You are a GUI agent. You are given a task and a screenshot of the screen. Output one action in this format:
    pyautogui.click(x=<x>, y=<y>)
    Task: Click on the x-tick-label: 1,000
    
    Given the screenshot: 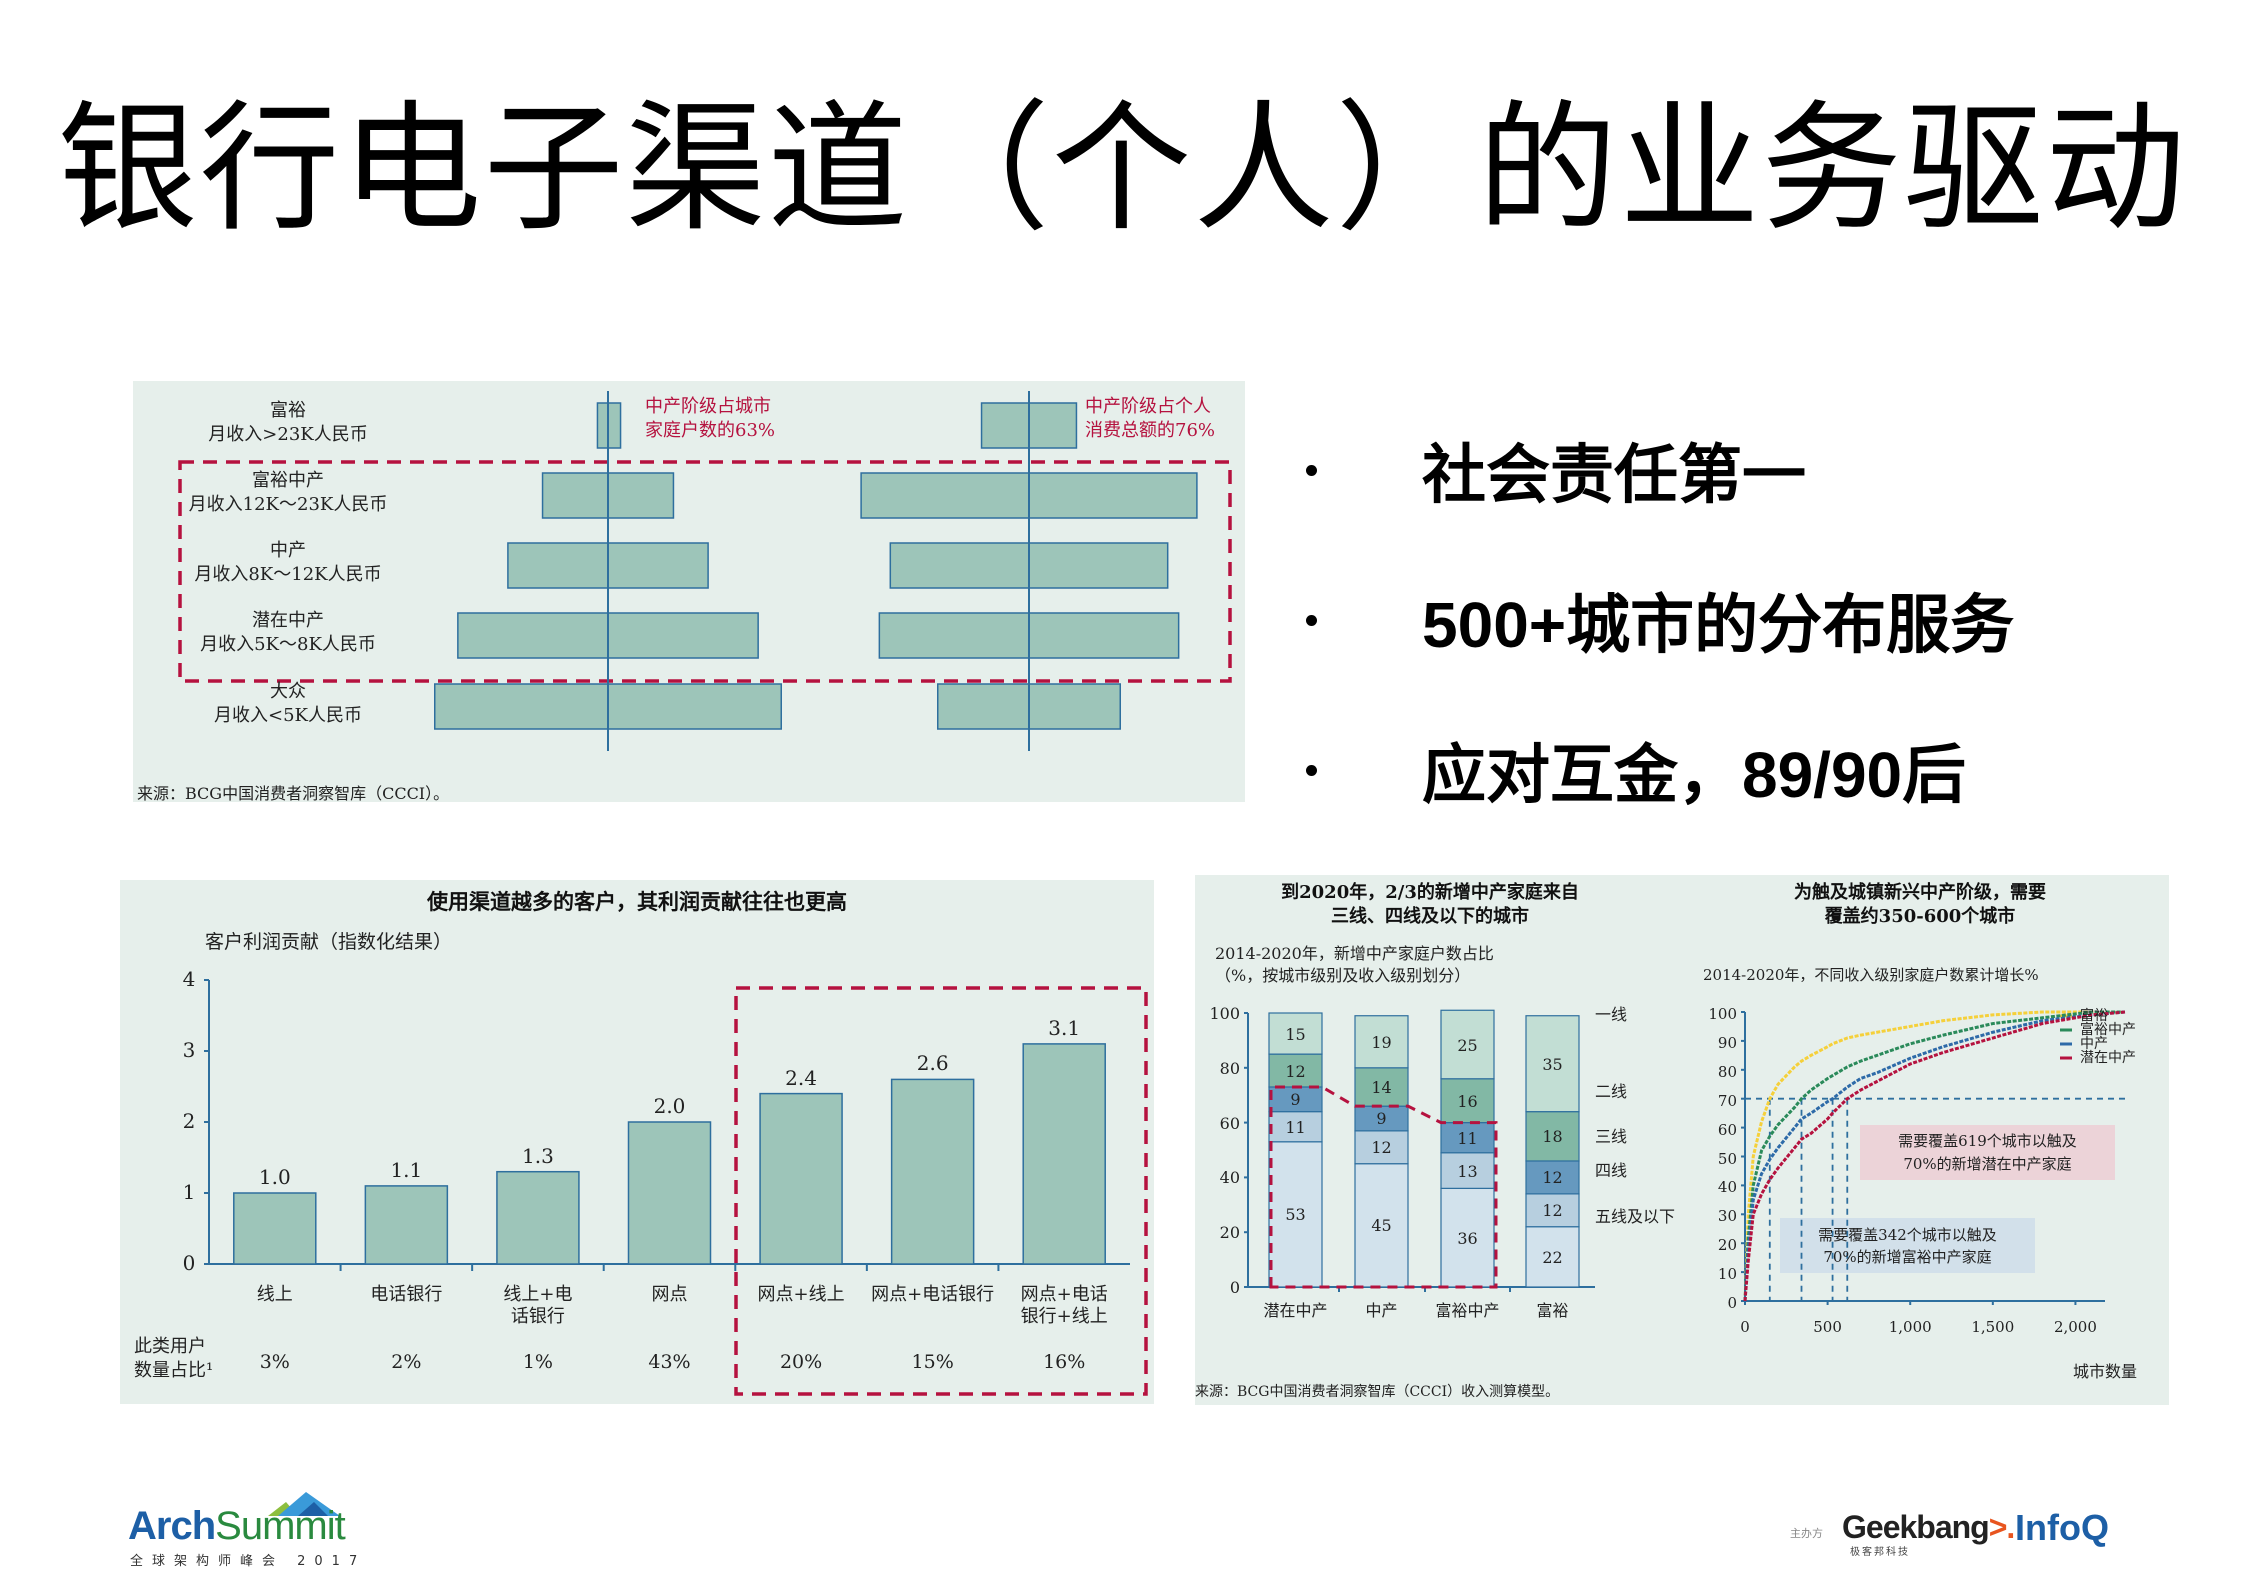 What is the action you would take?
    pyautogui.click(x=1910, y=1327)
    